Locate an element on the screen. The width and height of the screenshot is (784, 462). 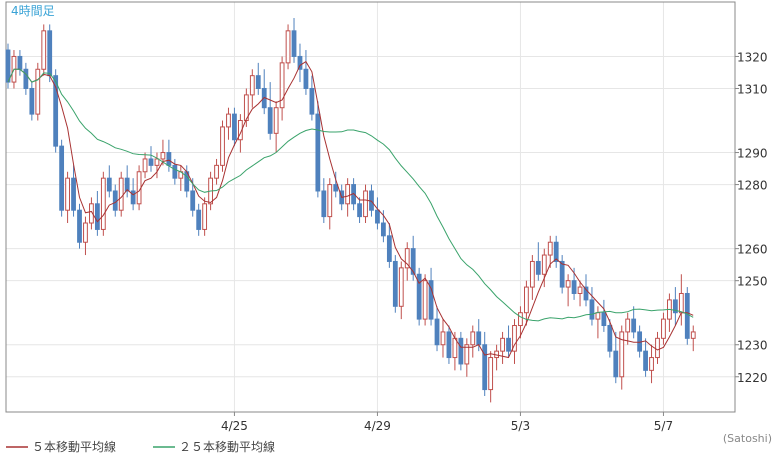
y-tick-label: 1290 is located at coordinates (752, 154).